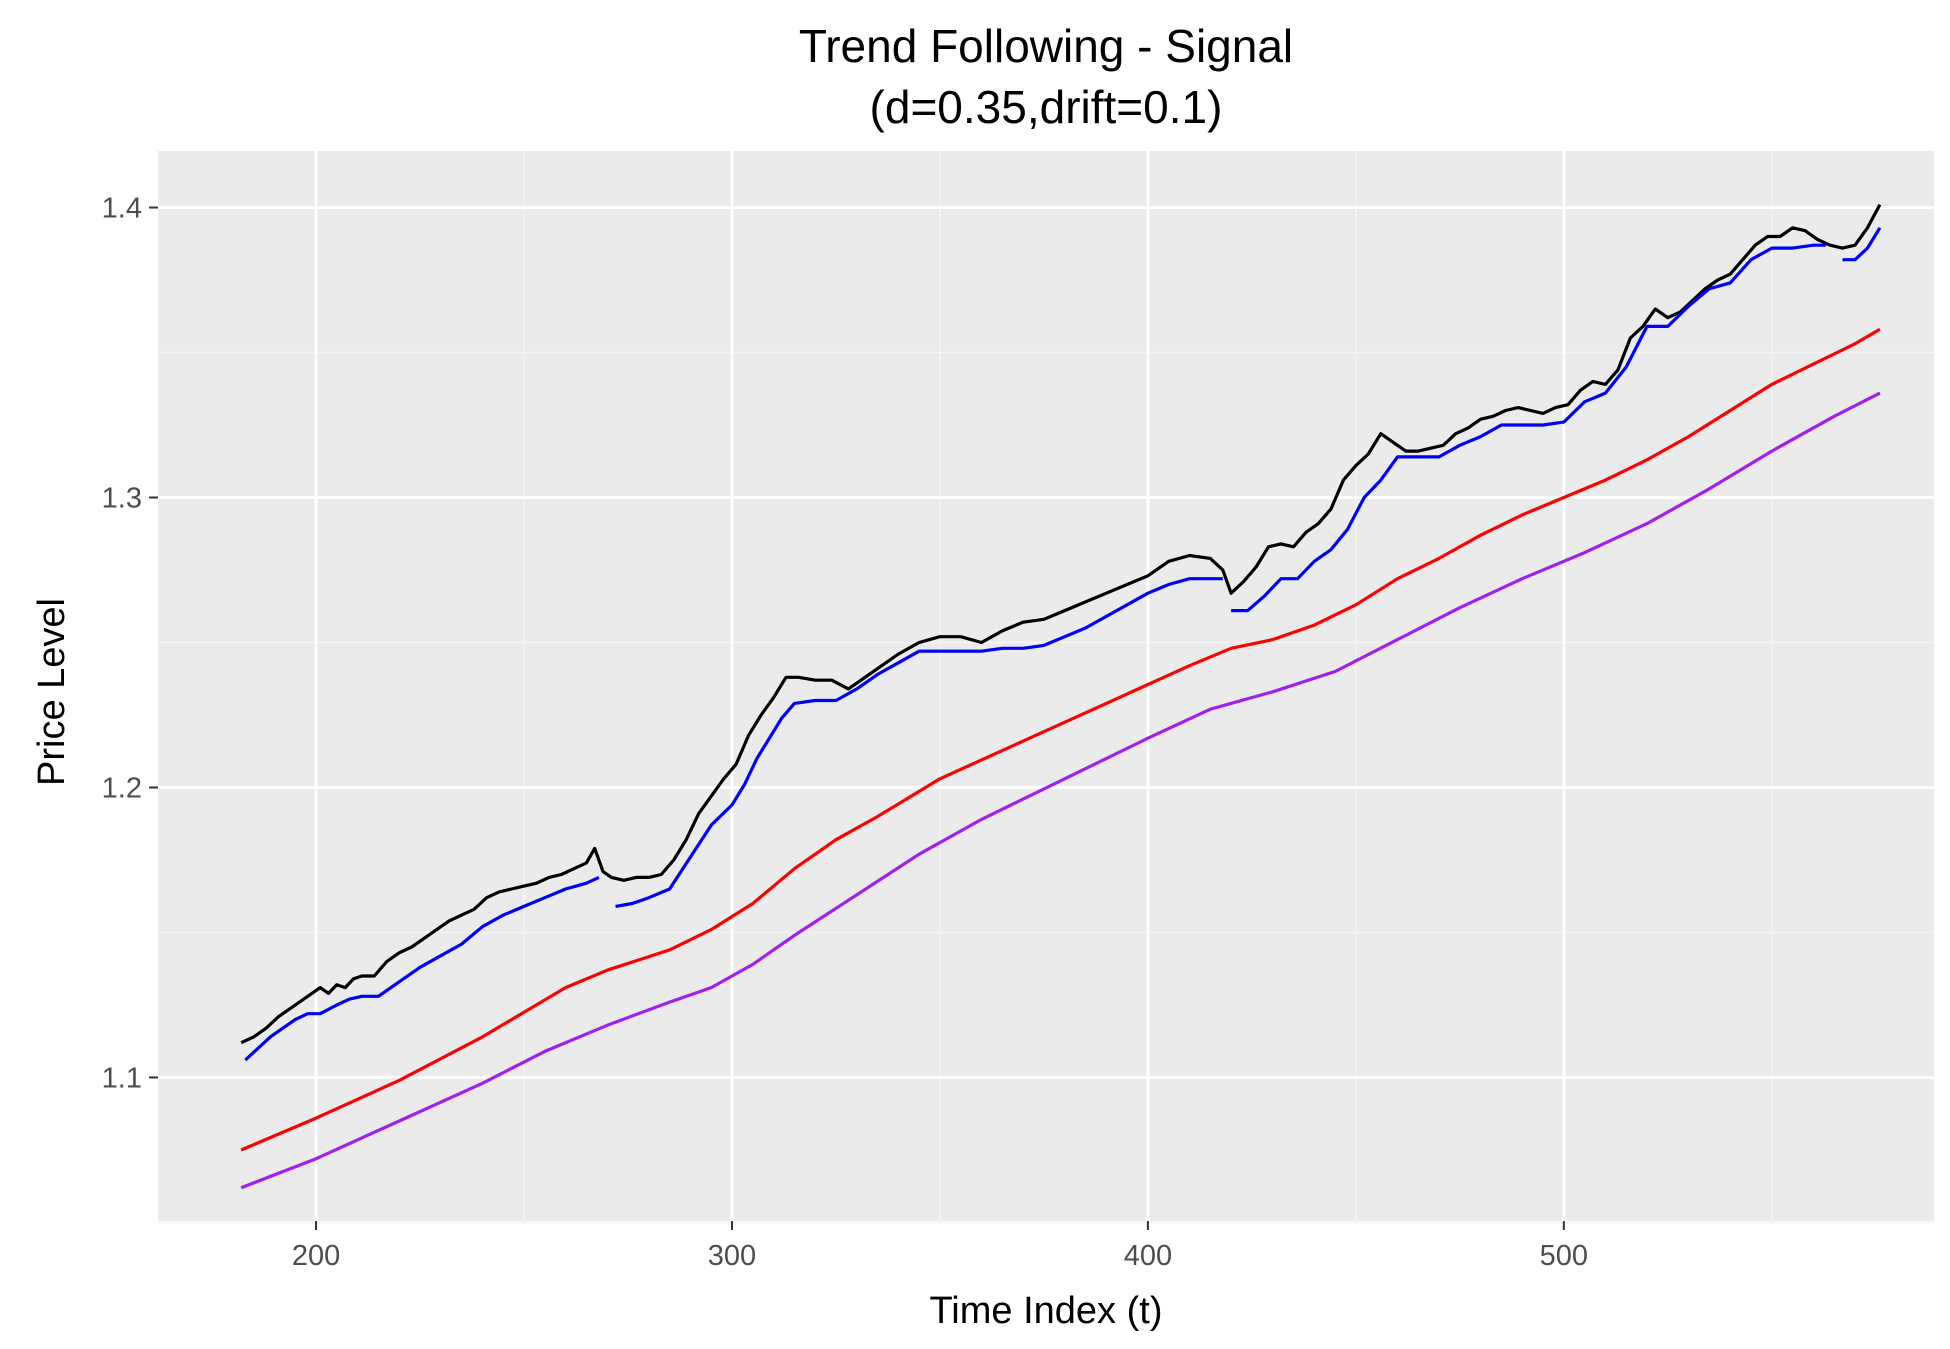 Image resolution: width=1950 pixels, height=1349 pixels. I want to click on y-tick-label: 1.4, so click(122, 209).